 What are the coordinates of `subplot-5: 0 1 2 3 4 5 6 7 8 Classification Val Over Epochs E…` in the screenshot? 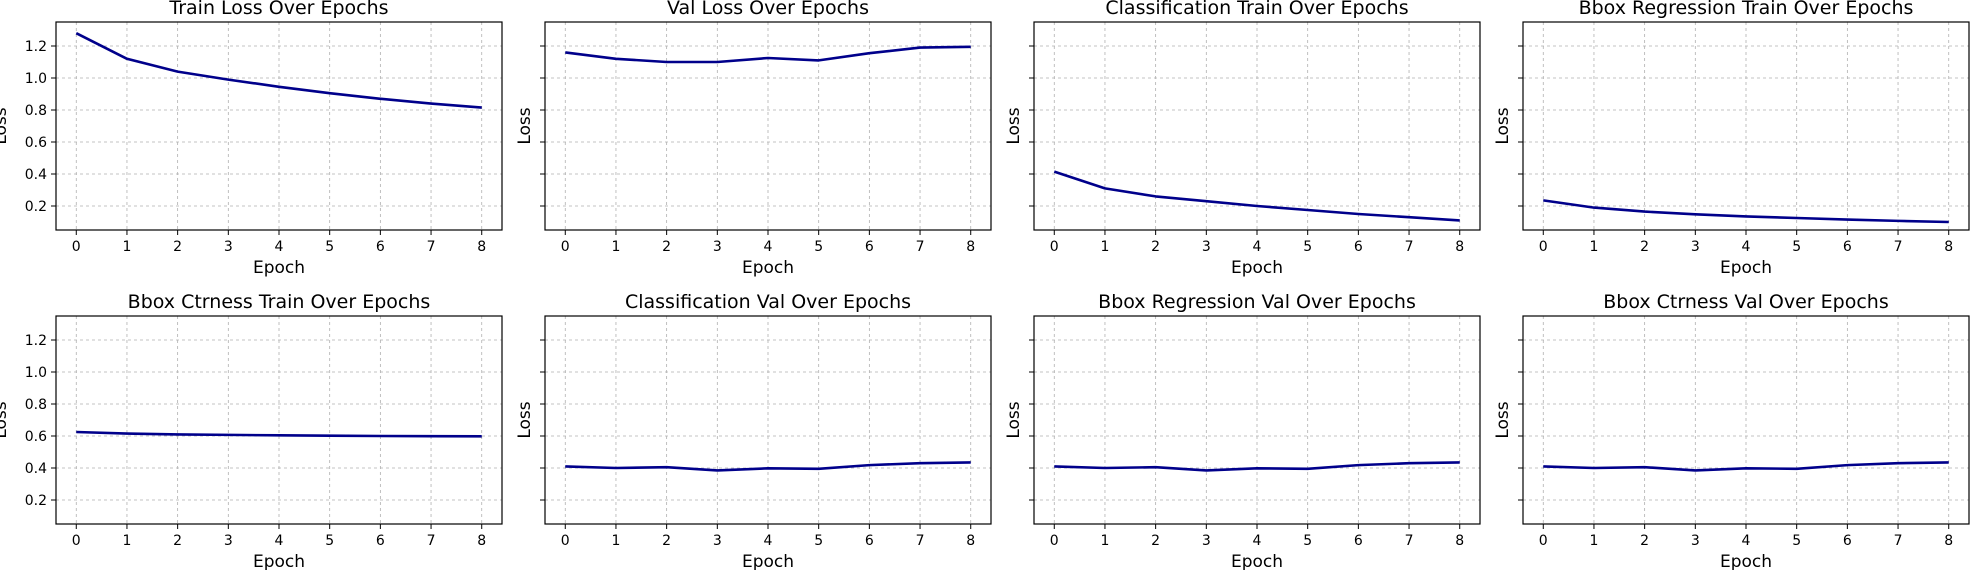 It's located at (753, 430).